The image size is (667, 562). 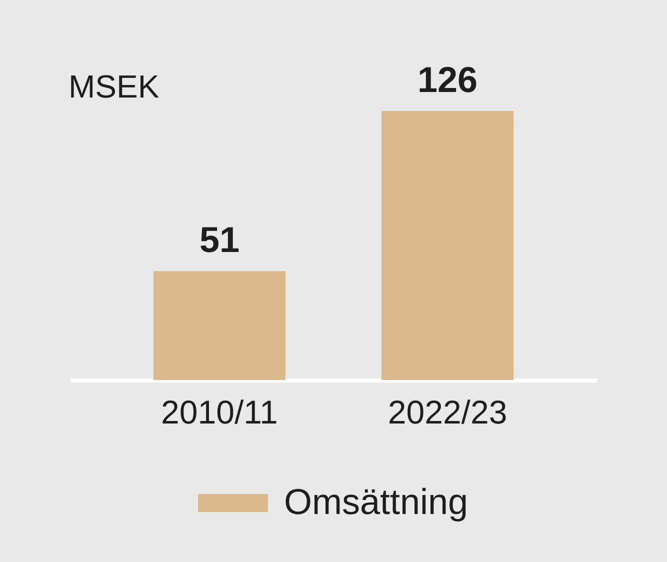 I want to click on x-tick-label: 2010/11, so click(x=219, y=412).